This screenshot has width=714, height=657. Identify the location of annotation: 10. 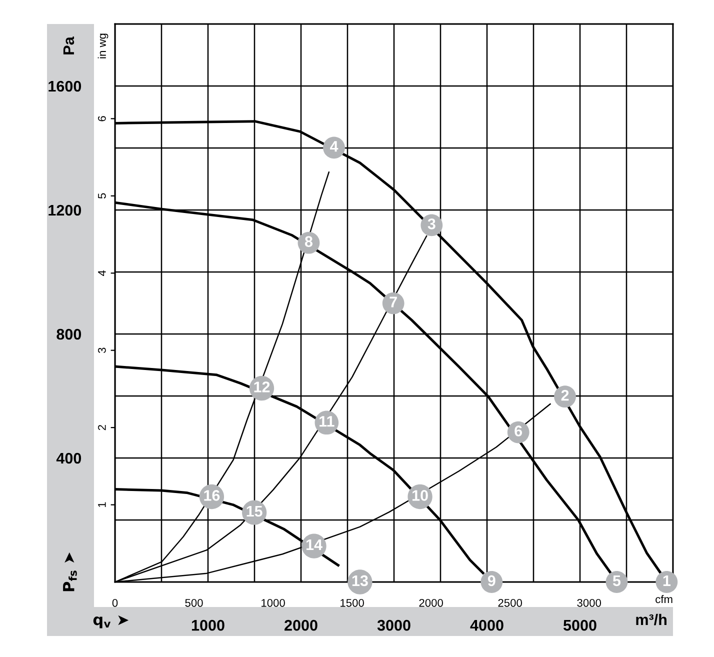
(420, 495).